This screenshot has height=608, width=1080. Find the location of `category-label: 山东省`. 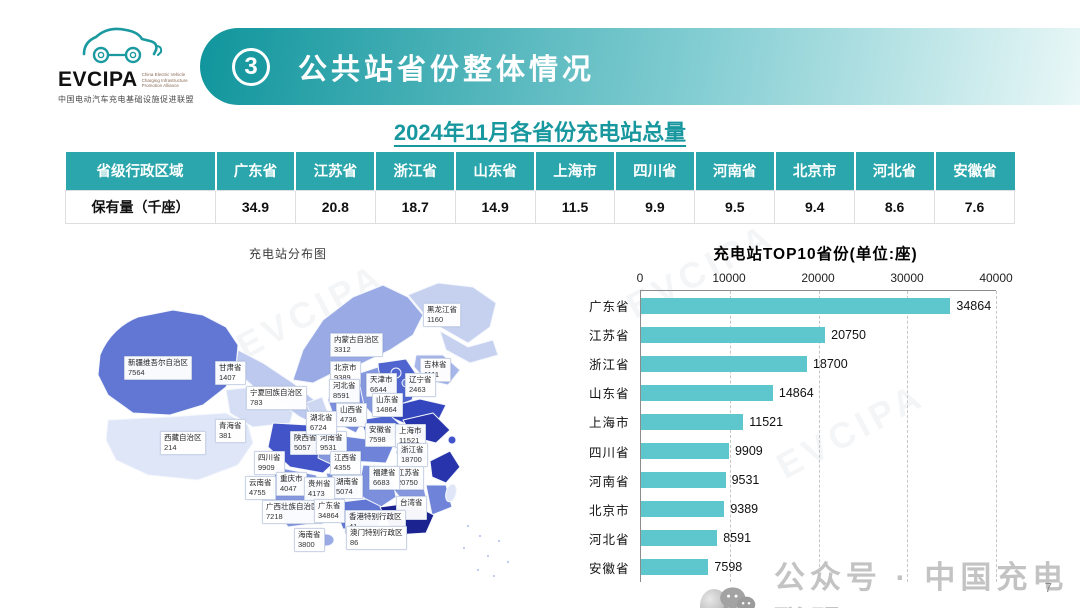

category-label: 山东省 is located at coordinates (609, 394).